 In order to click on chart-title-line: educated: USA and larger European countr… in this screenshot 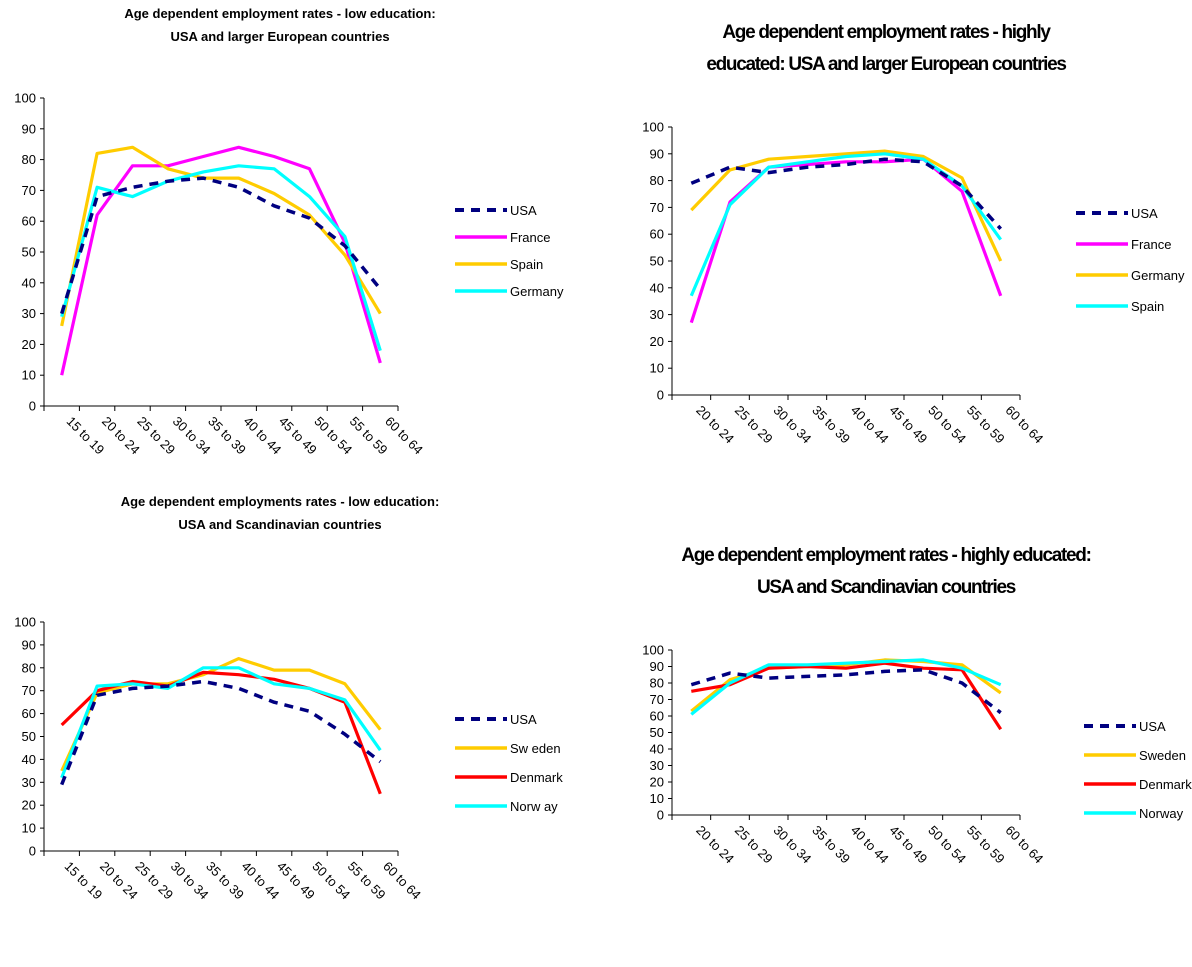, I will do `click(886, 64)`.